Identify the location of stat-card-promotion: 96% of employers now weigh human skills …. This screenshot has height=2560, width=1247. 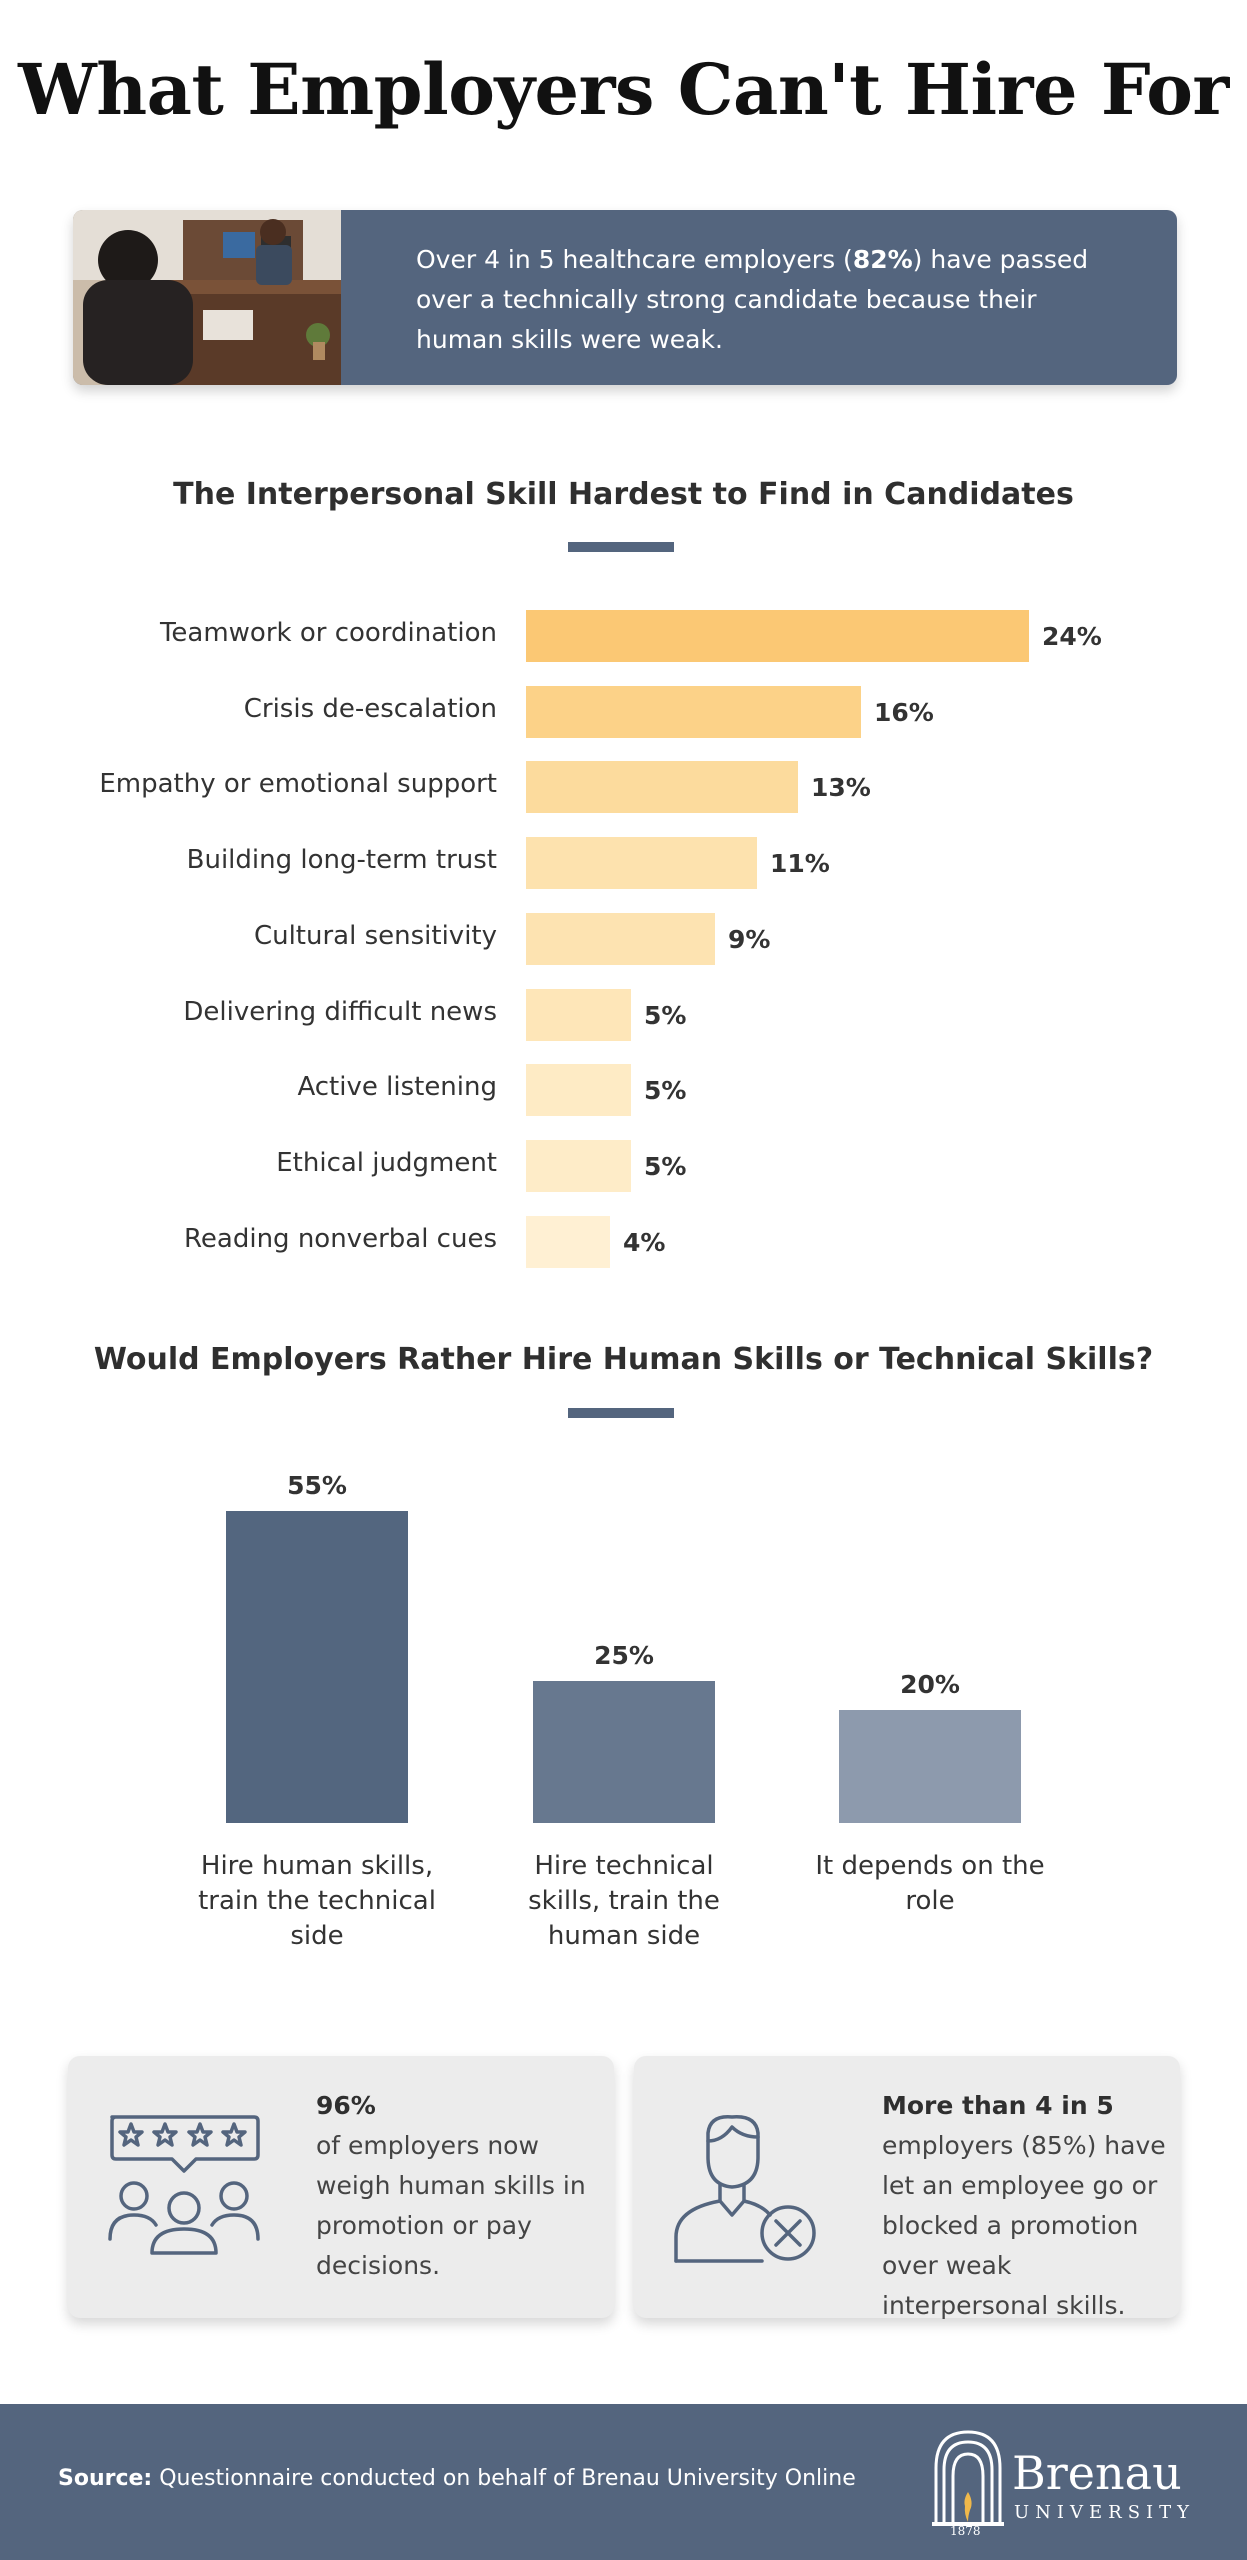
(341, 2187).